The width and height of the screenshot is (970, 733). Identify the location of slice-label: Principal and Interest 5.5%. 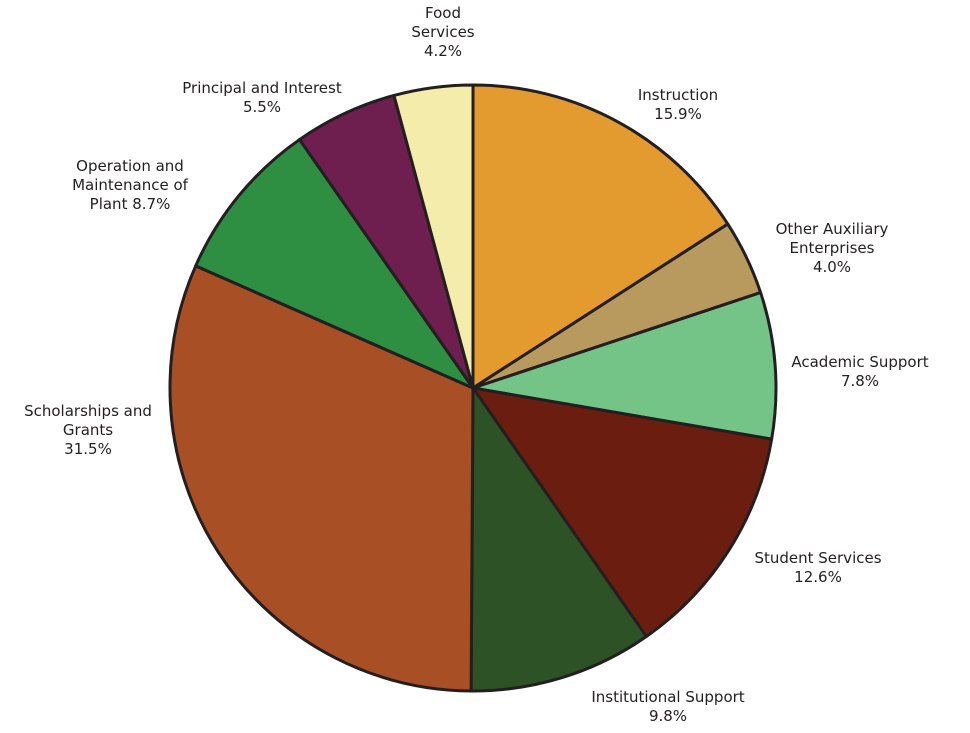
(262, 98).